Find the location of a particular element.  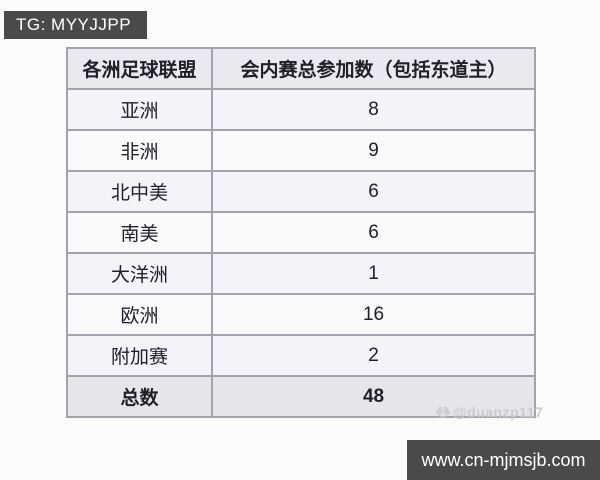

table-row: 非洲 9 is located at coordinates (300, 150).